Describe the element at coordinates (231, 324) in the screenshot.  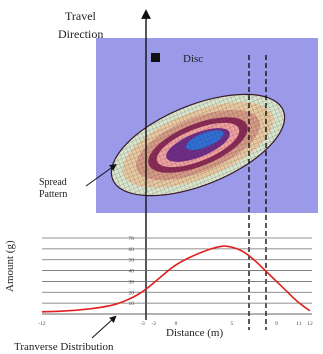
I see `x-tick-label: 5` at that location.